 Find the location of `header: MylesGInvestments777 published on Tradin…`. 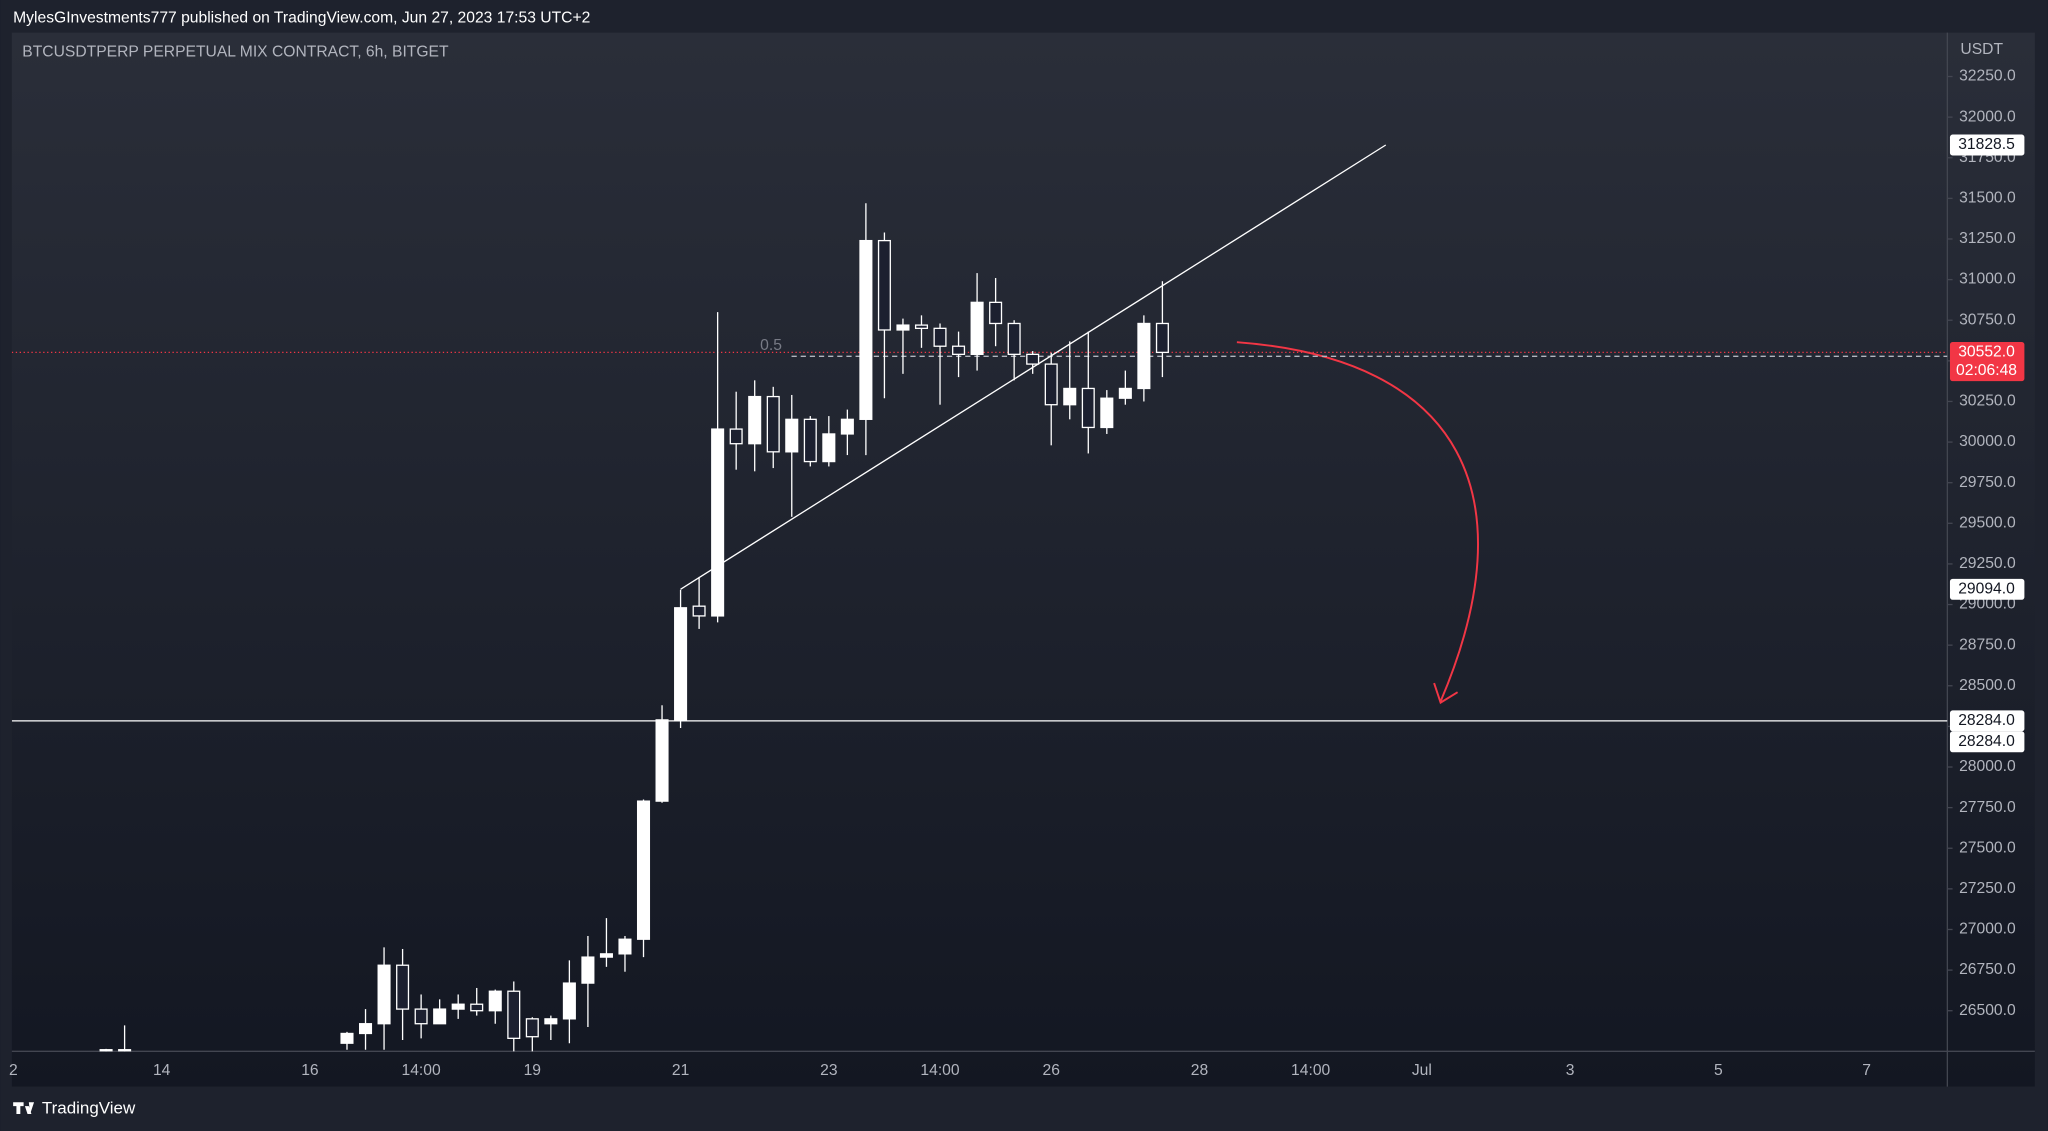

header: MylesGInvestments777 published on Tradin… is located at coordinates (301, 17).